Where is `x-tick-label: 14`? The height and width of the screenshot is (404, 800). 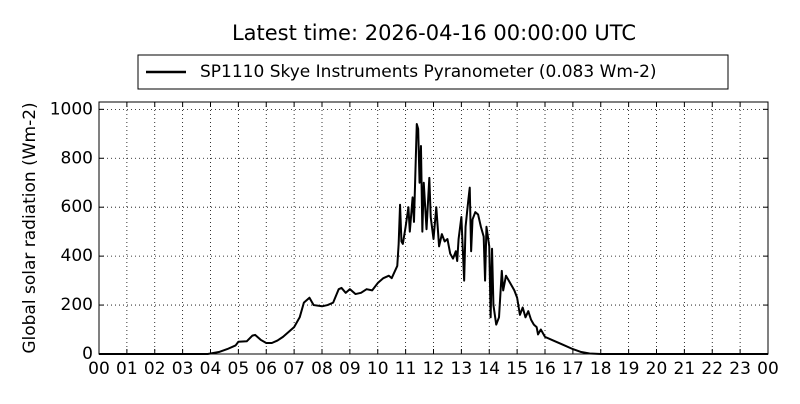
x-tick-label: 14 is located at coordinates (489, 369).